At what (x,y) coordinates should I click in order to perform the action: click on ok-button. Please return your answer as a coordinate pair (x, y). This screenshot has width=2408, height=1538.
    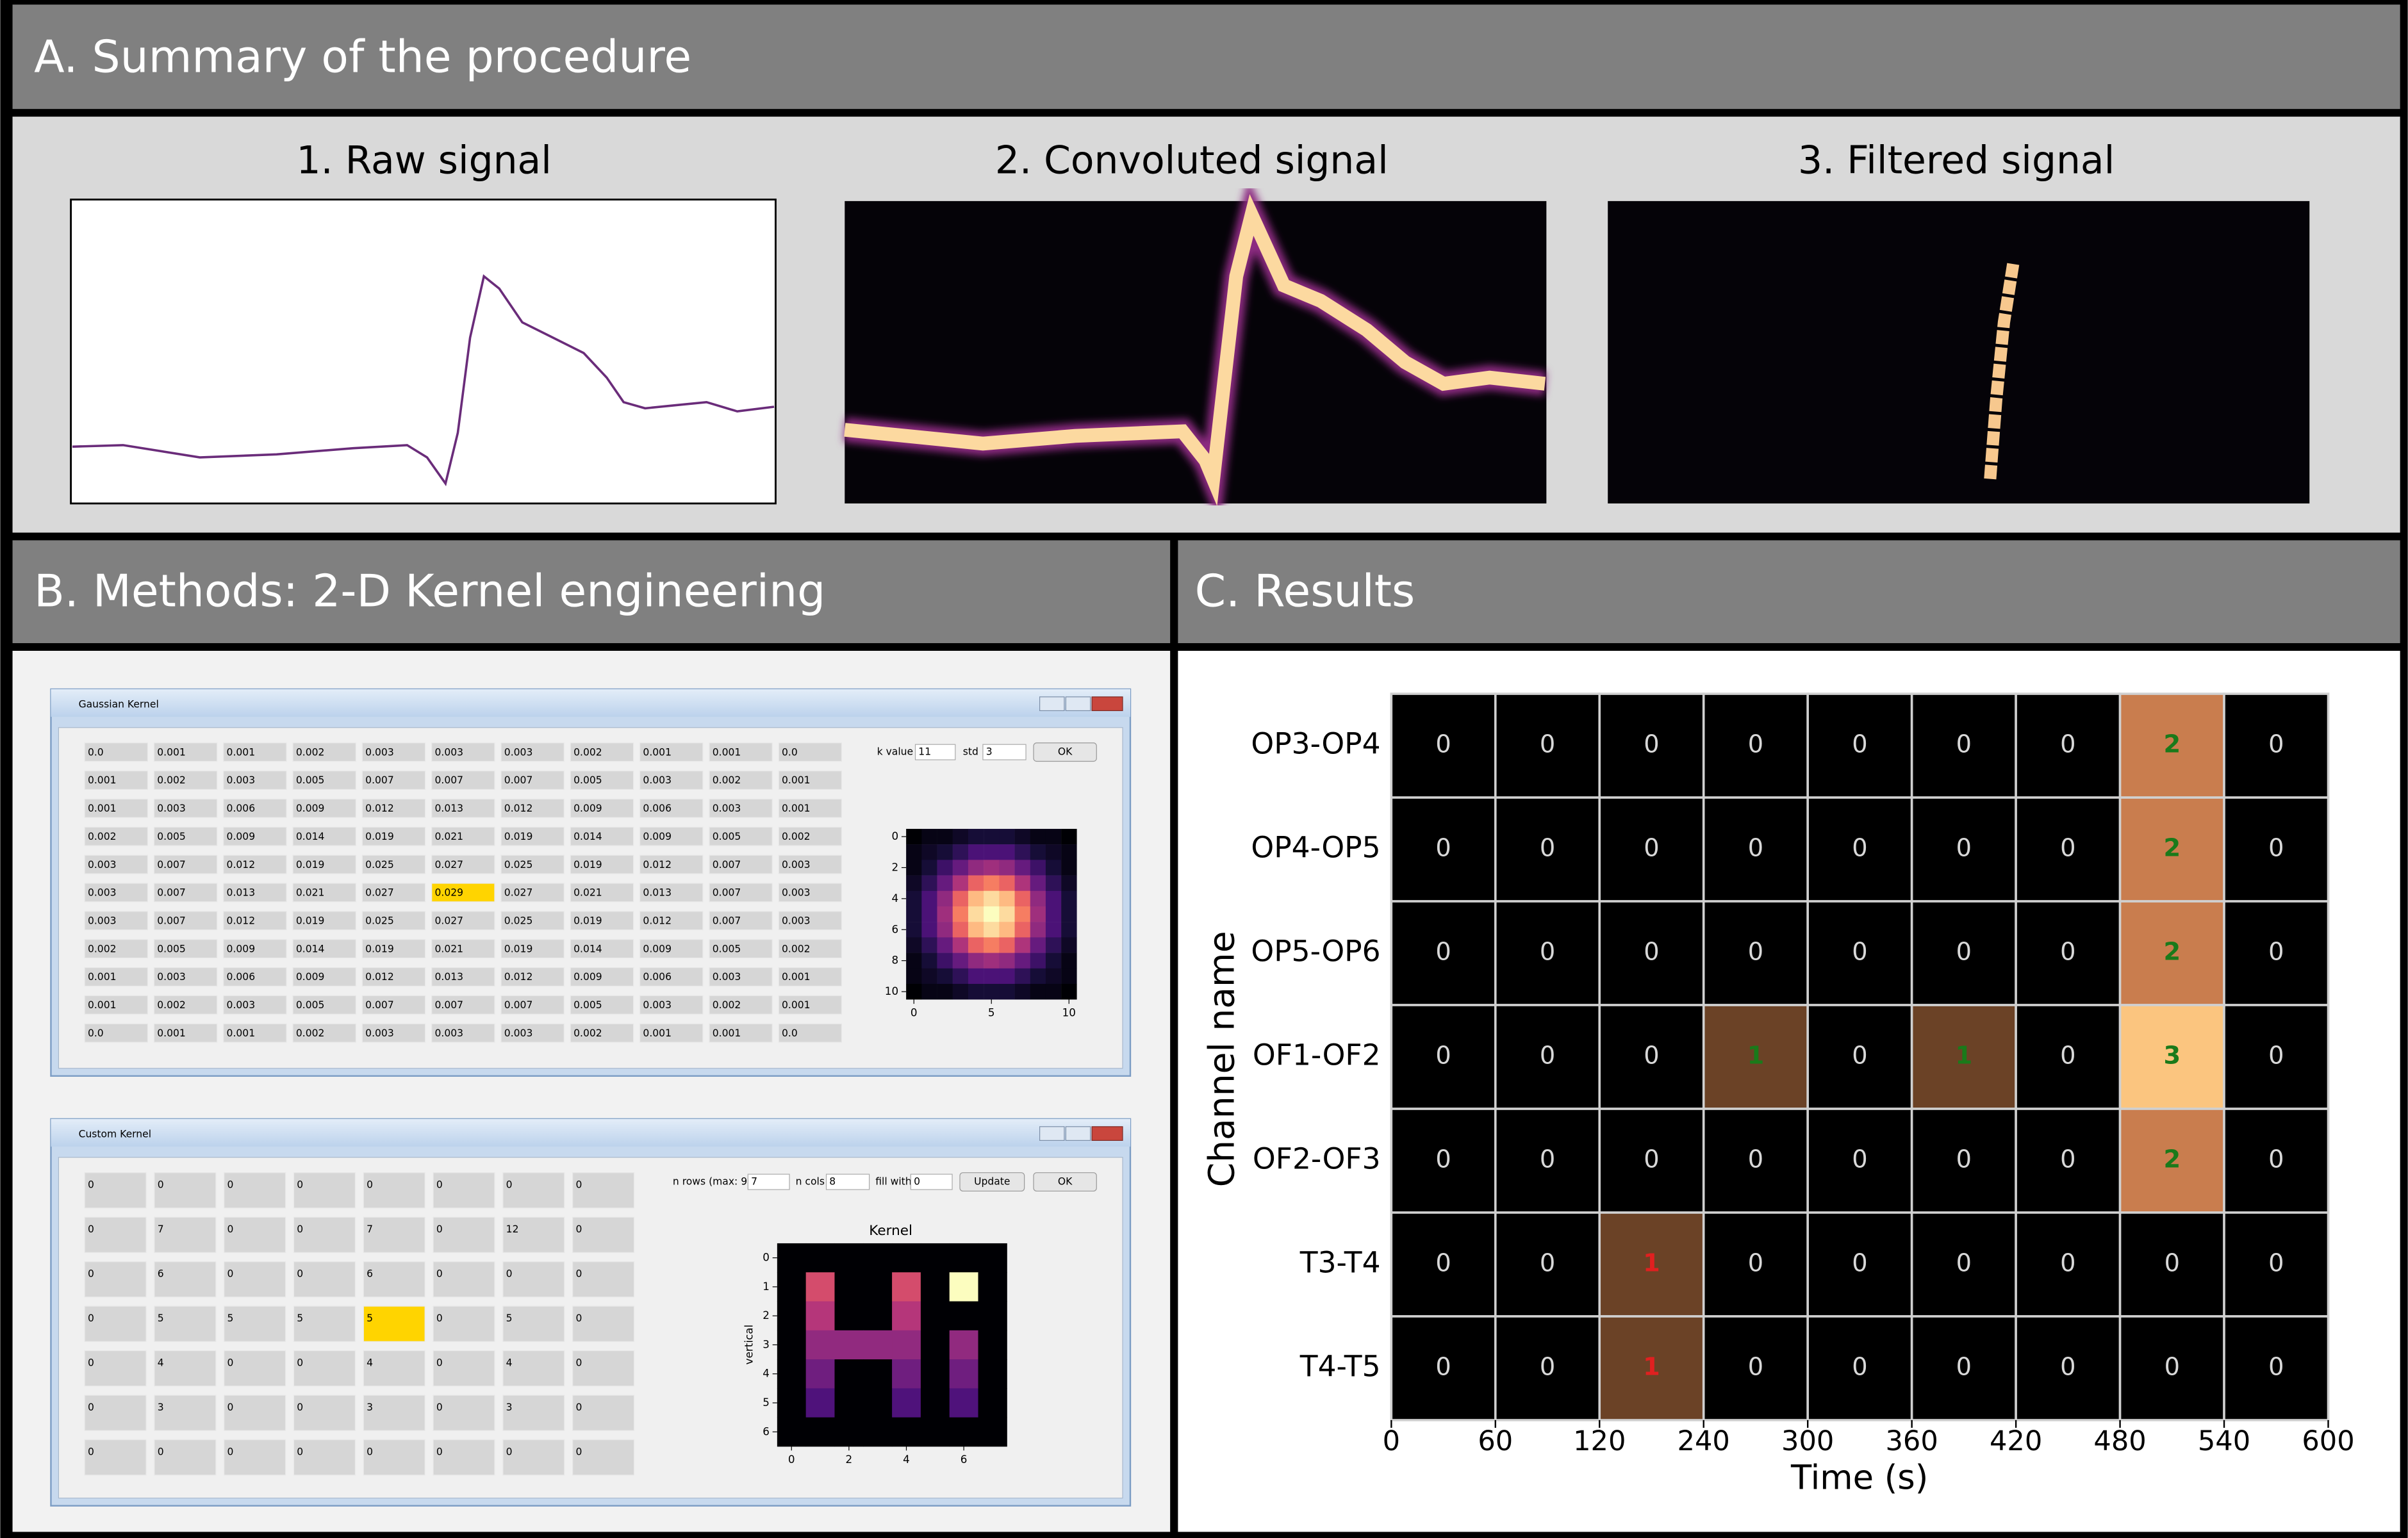
    Looking at the image, I should click on (1065, 752).